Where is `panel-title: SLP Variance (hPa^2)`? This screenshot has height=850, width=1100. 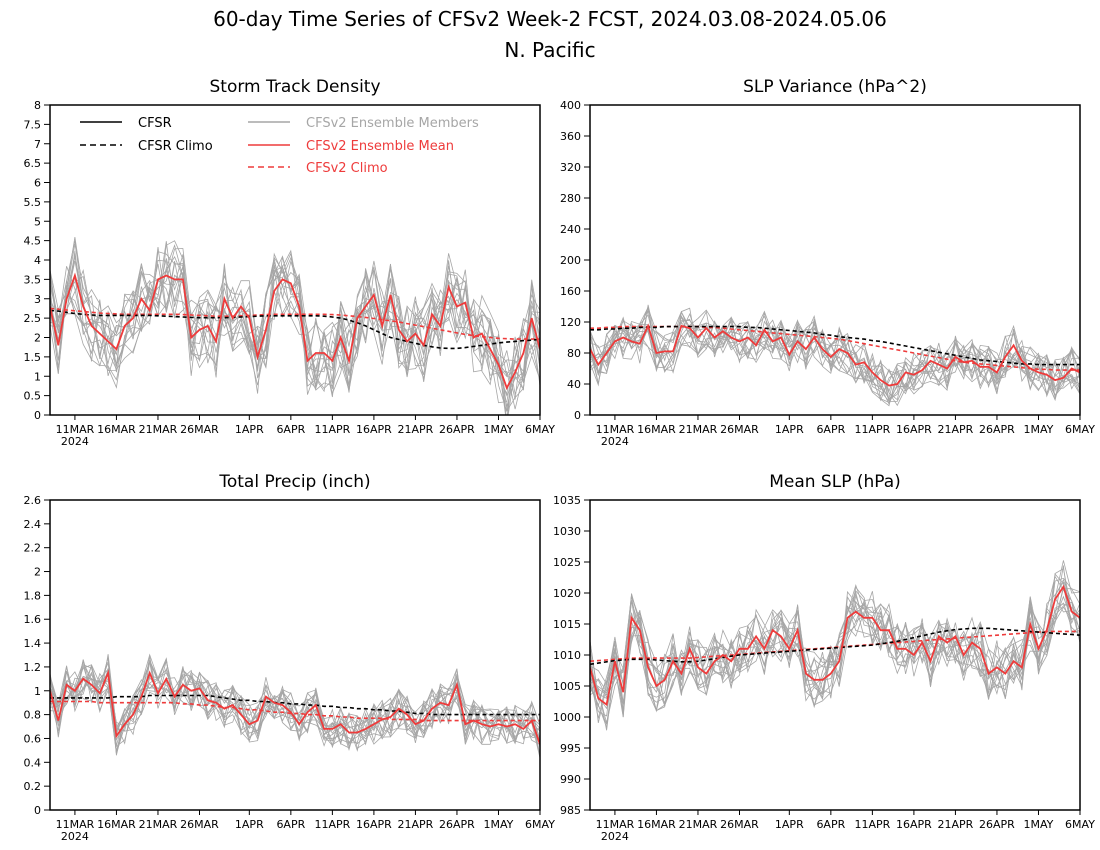
panel-title: SLP Variance (hPa^2) is located at coordinates (835, 87).